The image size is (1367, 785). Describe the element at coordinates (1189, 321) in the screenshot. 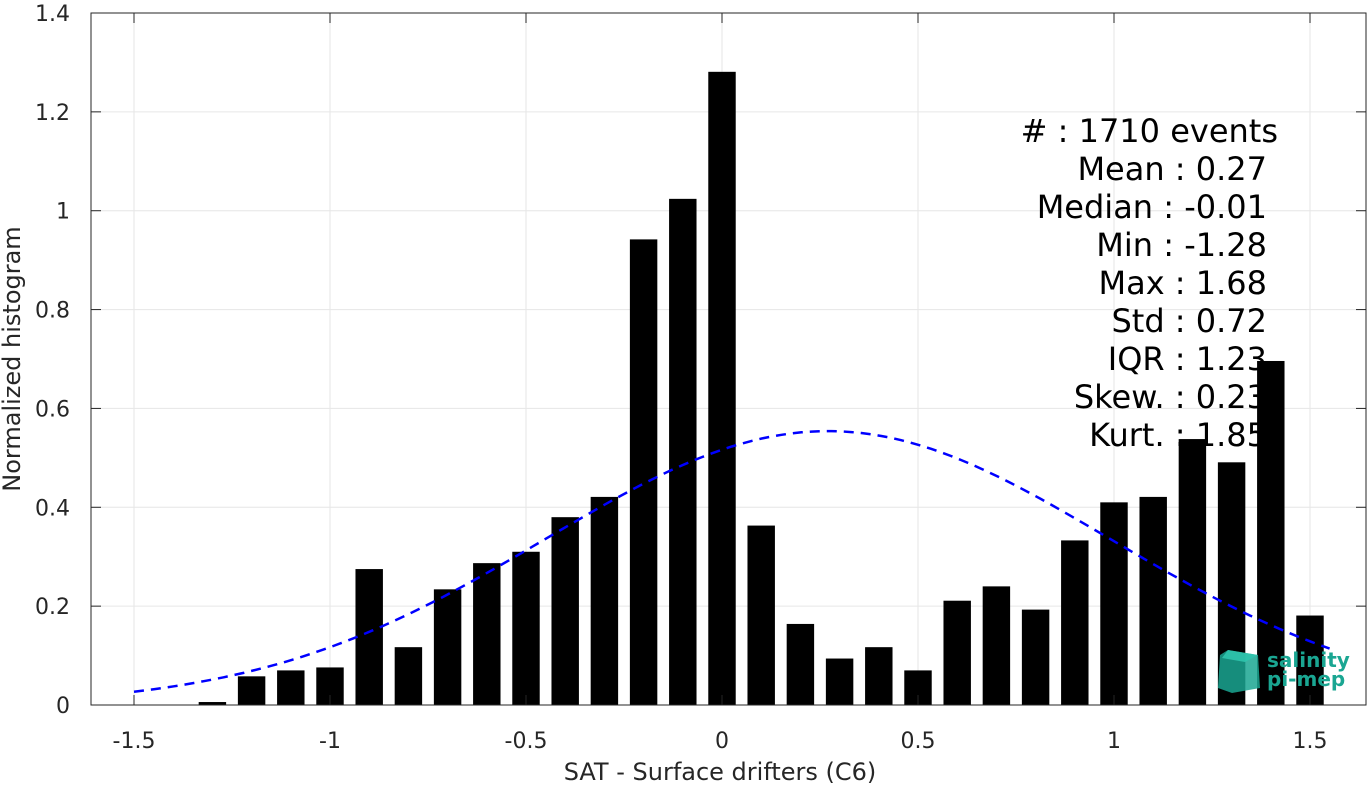

I see `stat-line-5: Std : 0.72` at that location.